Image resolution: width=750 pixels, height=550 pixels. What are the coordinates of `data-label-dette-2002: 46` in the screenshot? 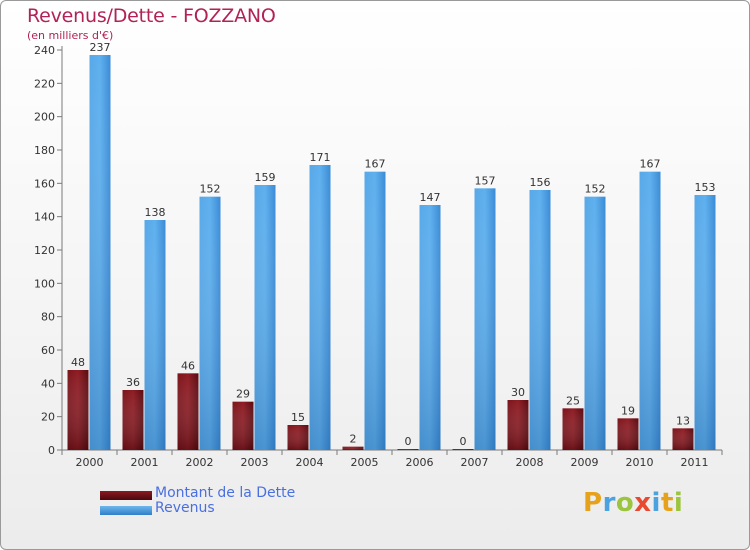 It's located at (188, 365).